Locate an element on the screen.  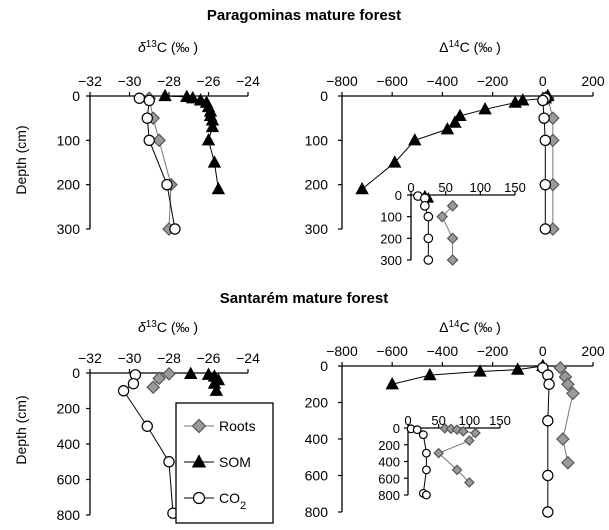
legend: Roots SOM CO2 is located at coordinates (224, 463).